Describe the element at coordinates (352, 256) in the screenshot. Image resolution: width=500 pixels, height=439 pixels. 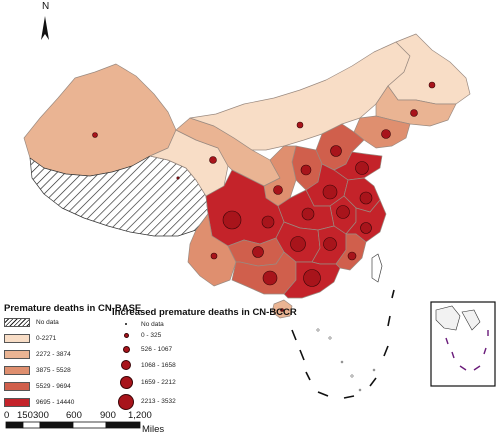
I see `dot-fujian` at that location.